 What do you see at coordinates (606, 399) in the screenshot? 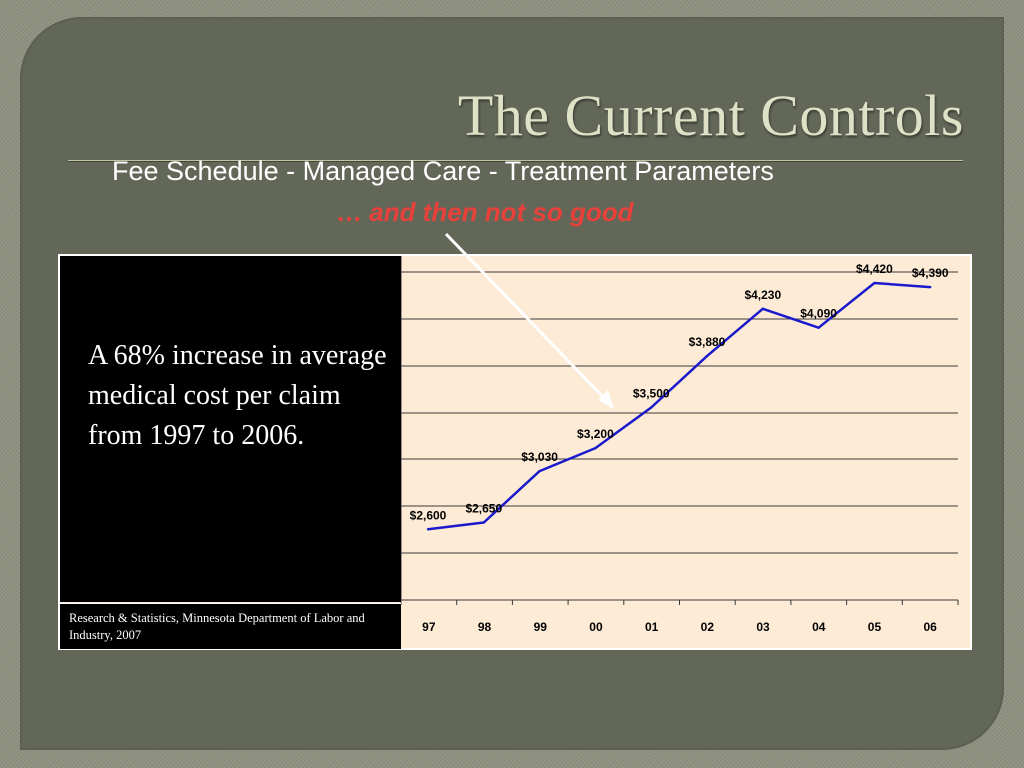
I see `annotation-arrow-head` at bounding box center [606, 399].